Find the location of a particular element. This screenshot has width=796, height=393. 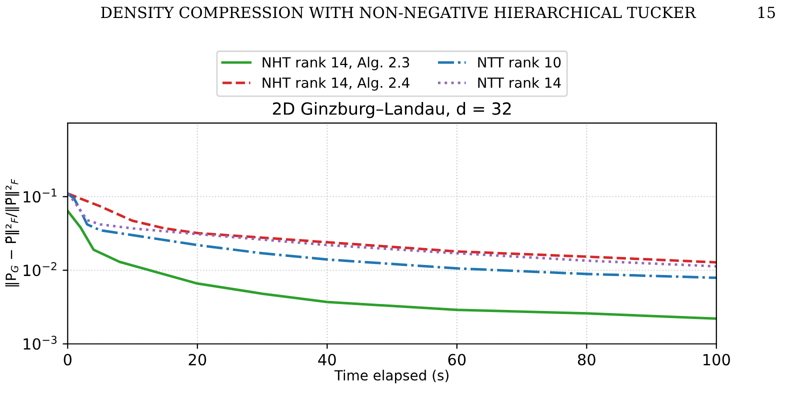

x-tick-label: 20 is located at coordinates (197, 360).